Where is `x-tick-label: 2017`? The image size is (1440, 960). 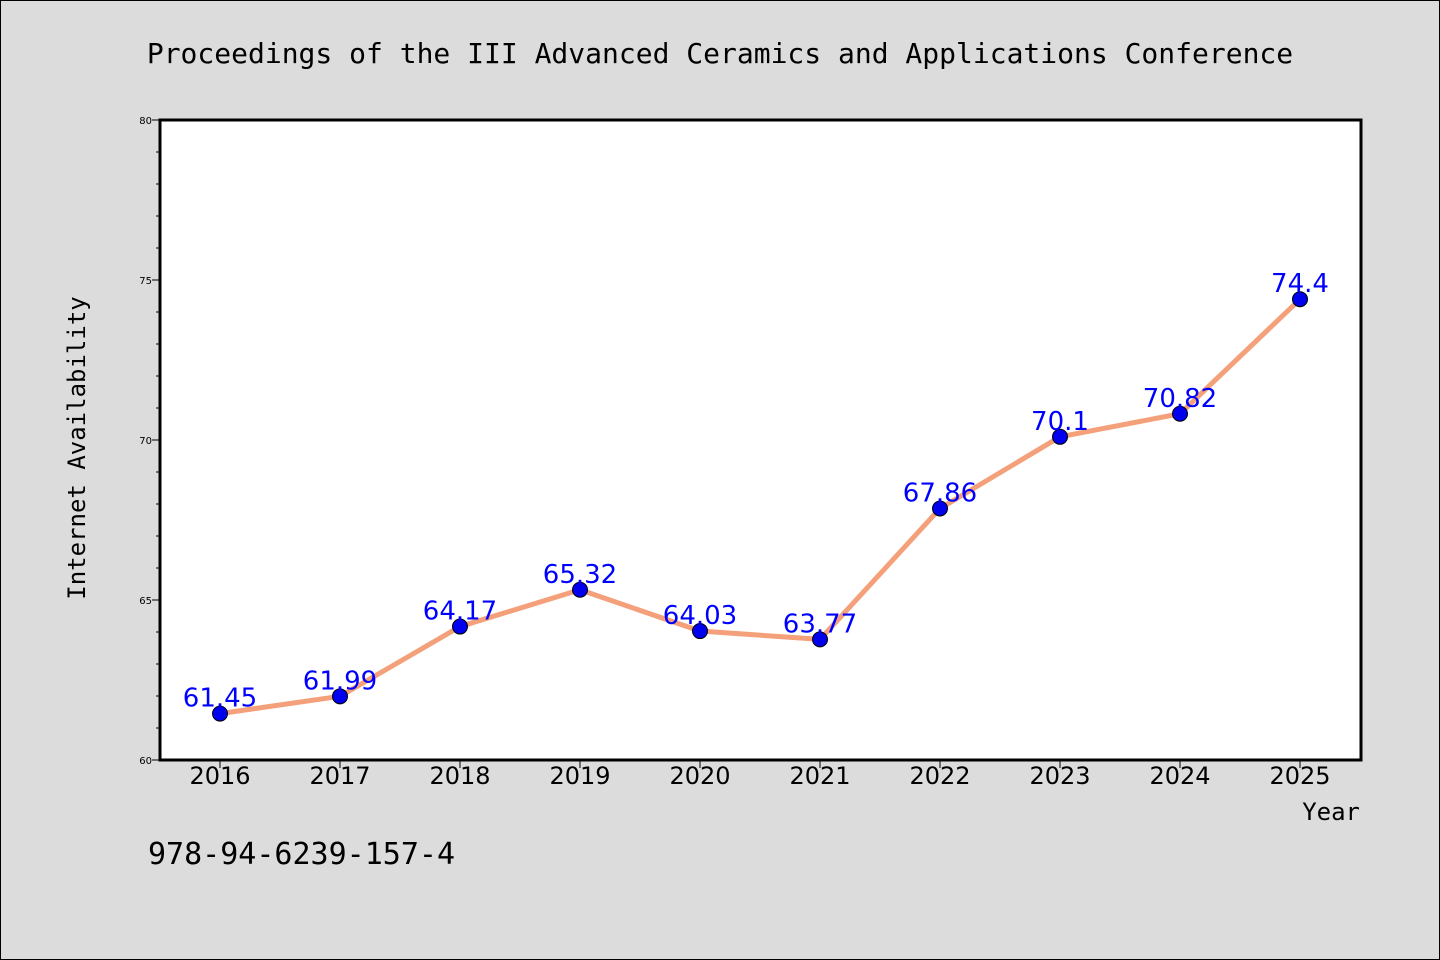
x-tick-label: 2017 is located at coordinates (339, 776).